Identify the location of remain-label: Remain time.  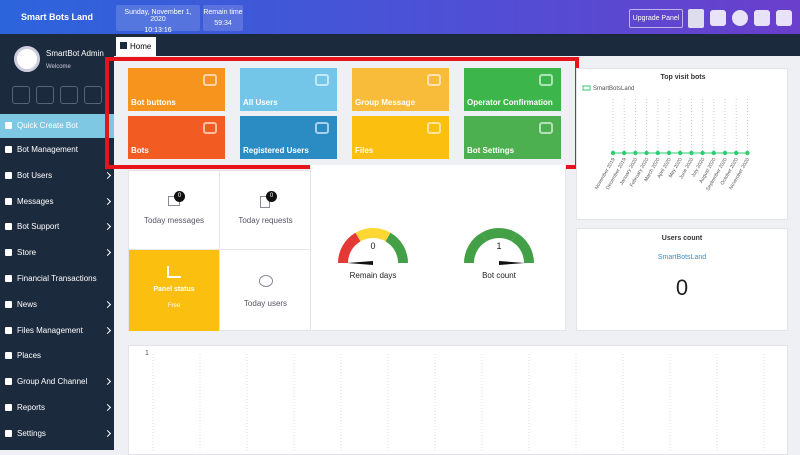
(223, 12).